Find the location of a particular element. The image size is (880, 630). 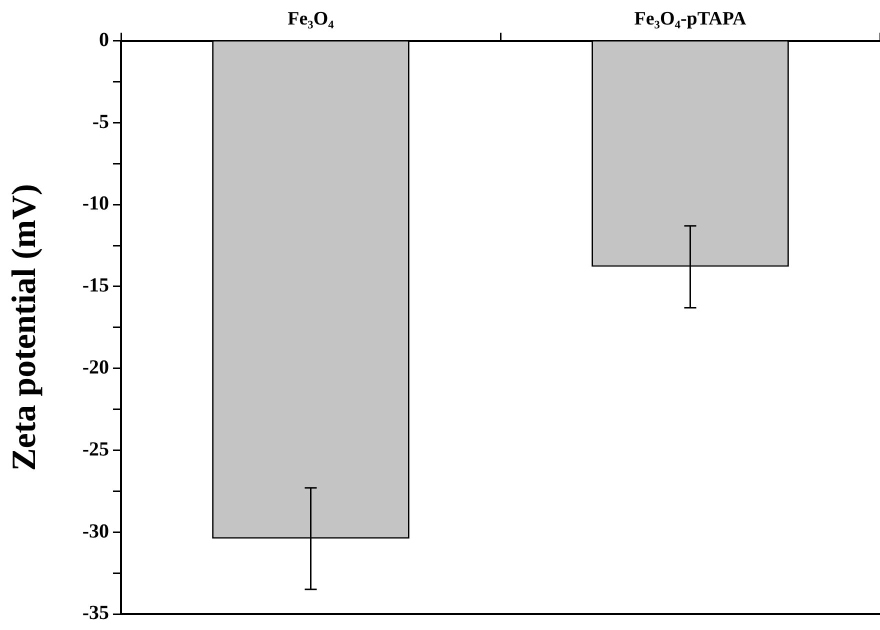

y-tick-label: -5 is located at coordinates (100, 121).